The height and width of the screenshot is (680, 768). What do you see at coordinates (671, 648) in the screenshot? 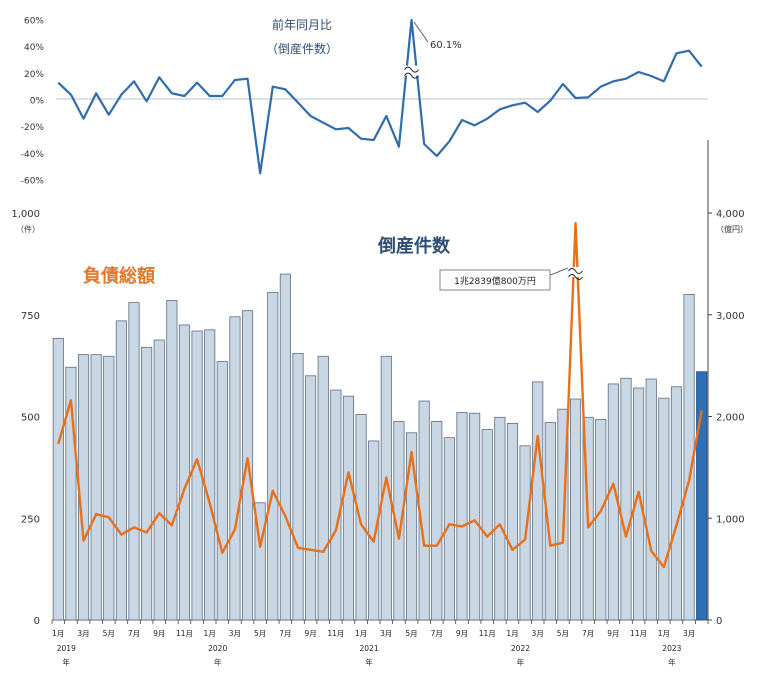
I see `year-label: 2023` at bounding box center [671, 648].